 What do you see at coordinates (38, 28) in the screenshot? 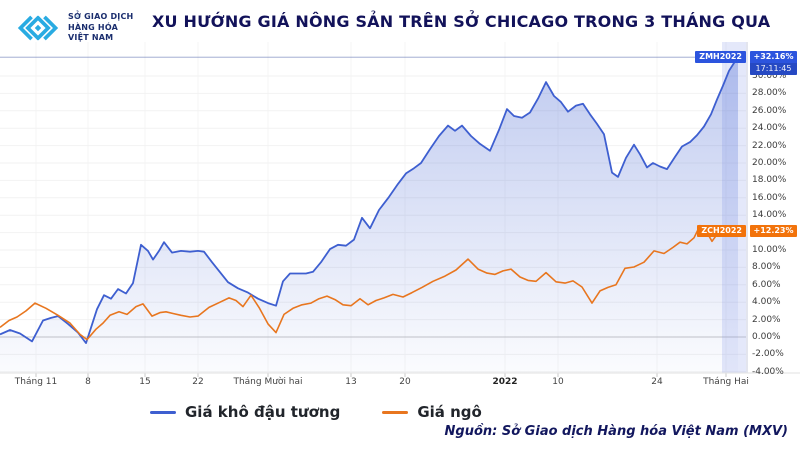
I see `mxv-logo-icon` at bounding box center [38, 28].